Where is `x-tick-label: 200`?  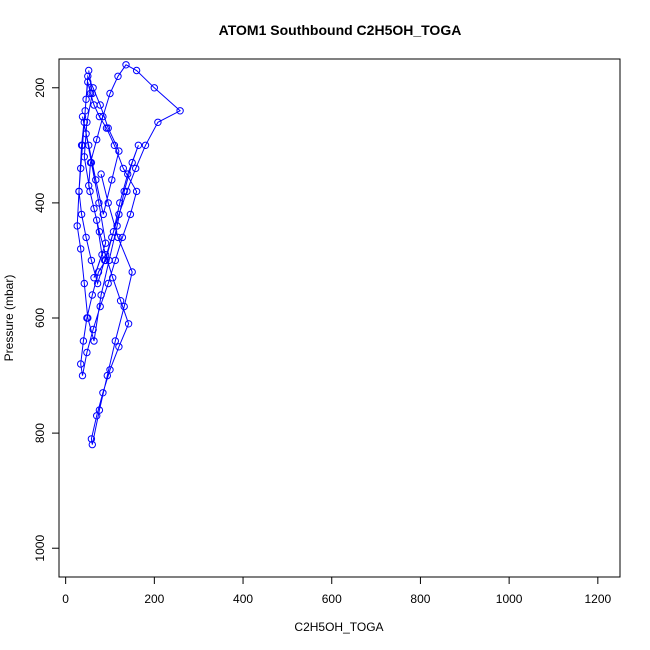
x-tick-label: 200 is located at coordinates (154, 599).